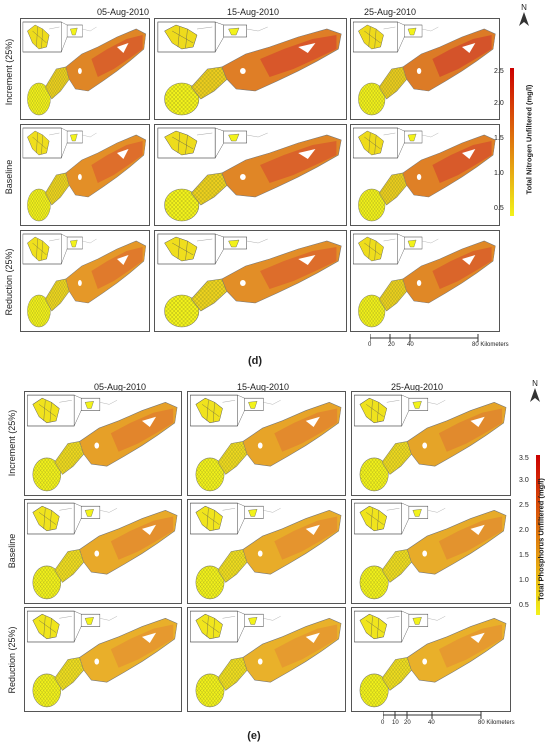 Image resolution: width=550 pixels, height=750 pixels. Describe the element at coordinates (541, 539) in the screenshot. I see `legend-title: Total Phosphorus Unfiltered (mg/l)` at that location.